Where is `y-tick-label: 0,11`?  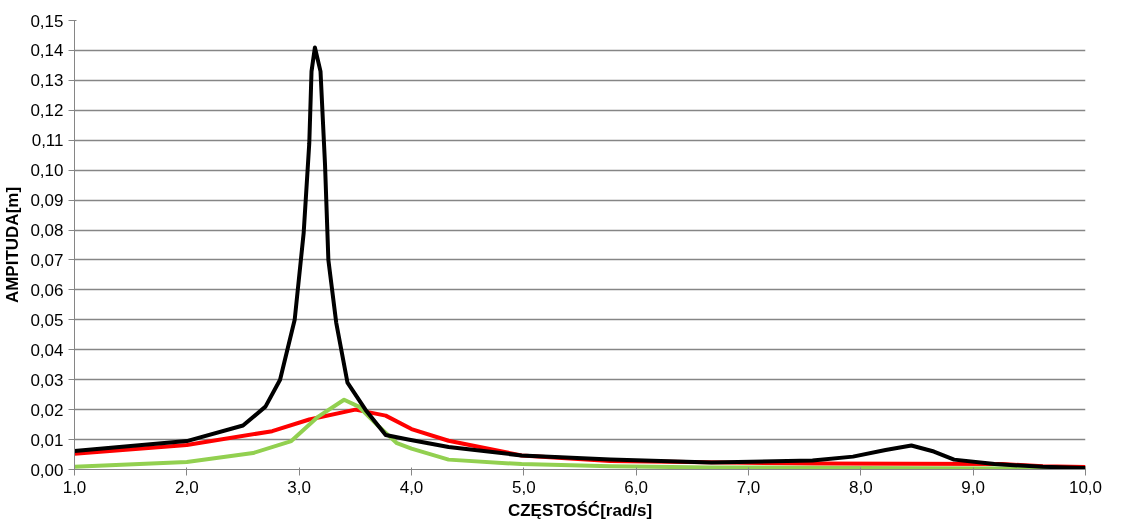
y-tick-label: 0,11 is located at coordinates (47, 141).